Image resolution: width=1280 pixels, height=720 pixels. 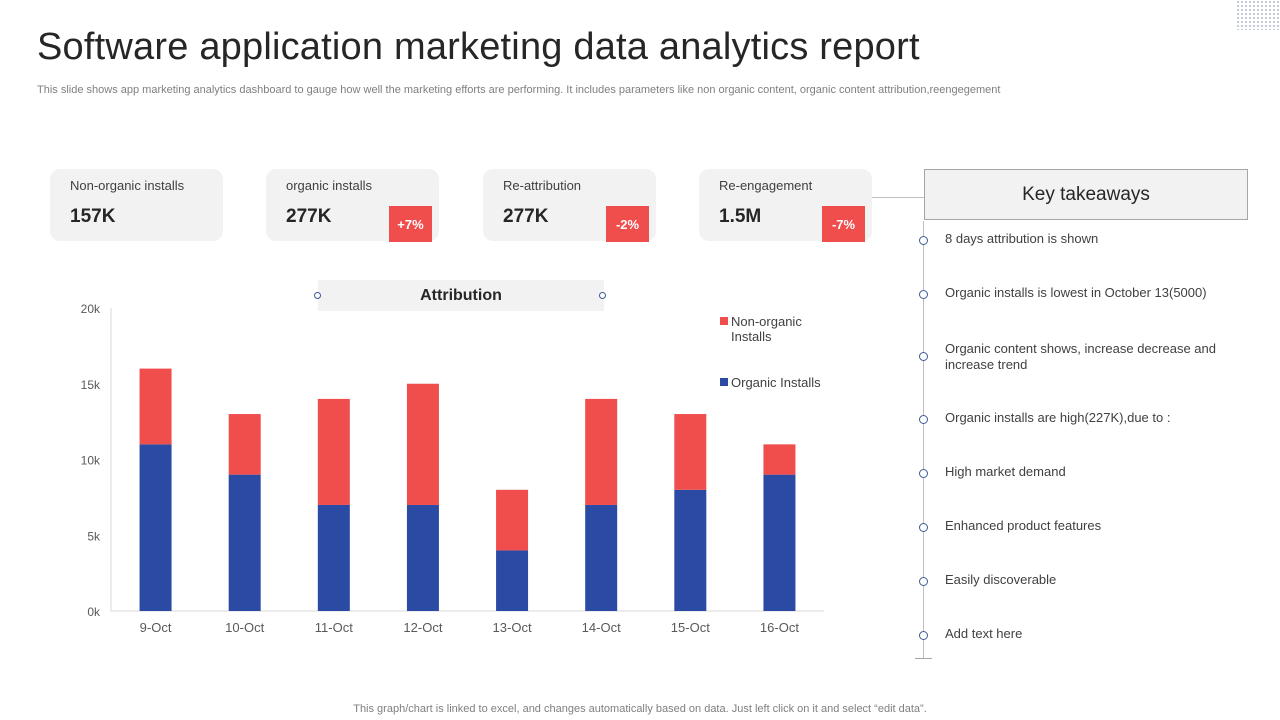 I want to click on bar-non-organic-installs-16-oct, so click(x=779, y=459).